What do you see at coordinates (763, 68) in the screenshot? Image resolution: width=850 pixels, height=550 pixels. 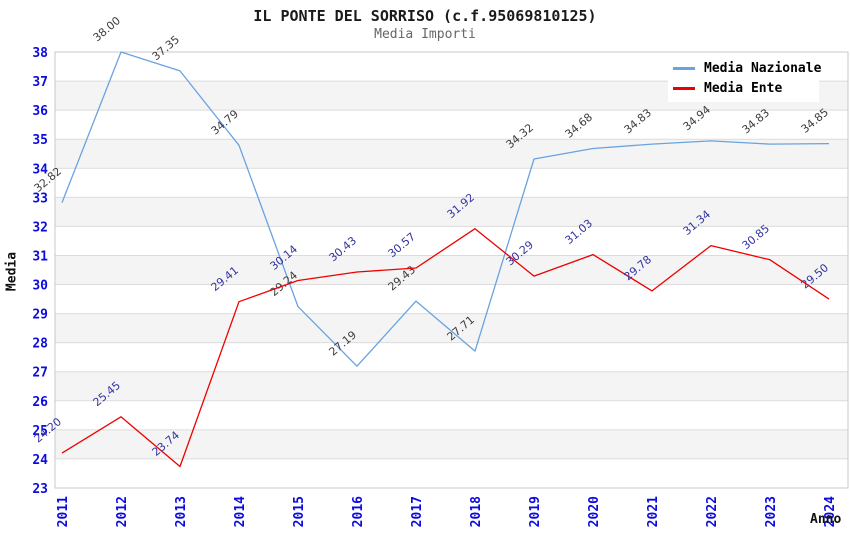 I see `legend-label: Media Nazionale` at bounding box center [763, 68].